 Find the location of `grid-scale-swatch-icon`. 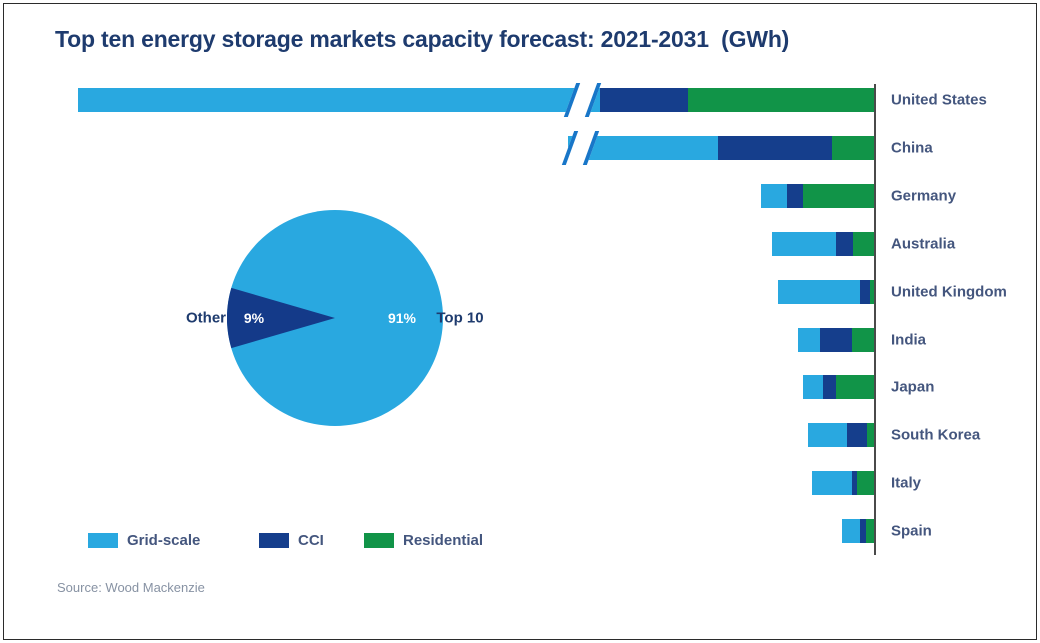

grid-scale-swatch-icon is located at coordinates (103, 540).